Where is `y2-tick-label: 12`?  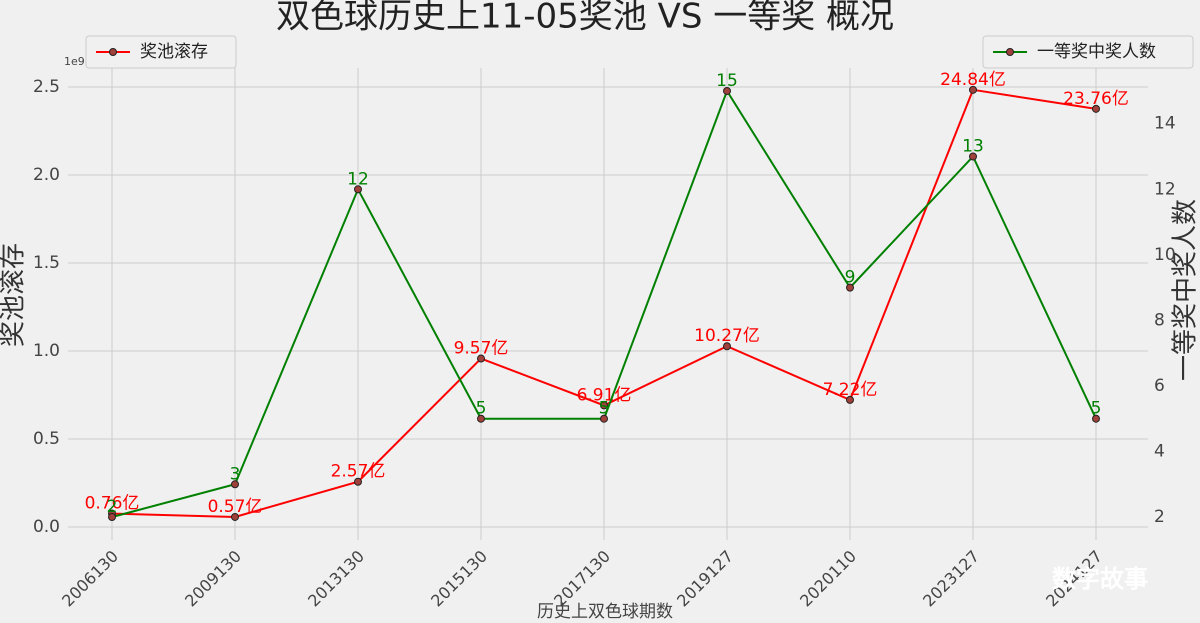
y2-tick-label: 12 is located at coordinates (1165, 189).